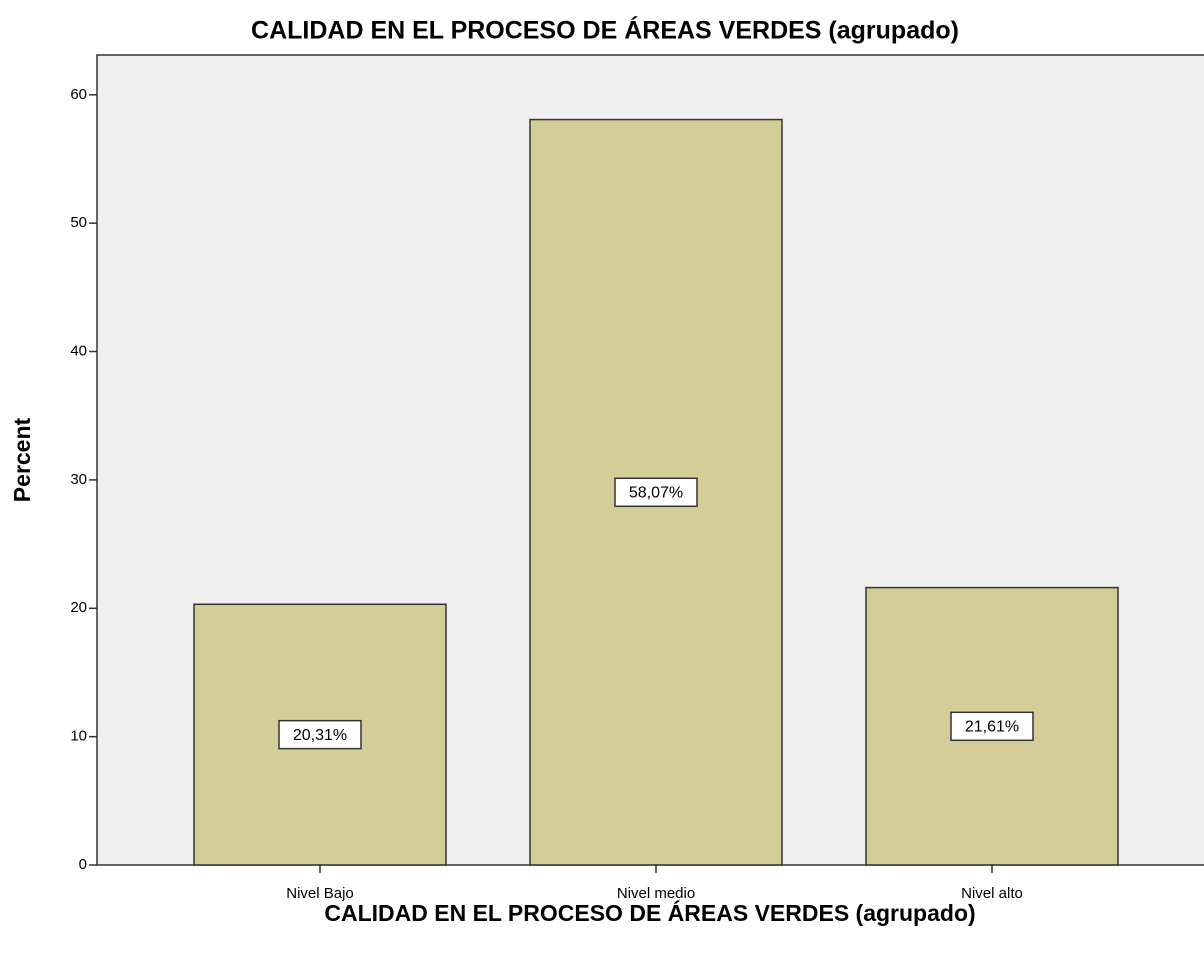 This screenshot has height=953, width=1204. What do you see at coordinates (78, 94) in the screenshot?
I see `y-tick-label: 60` at bounding box center [78, 94].